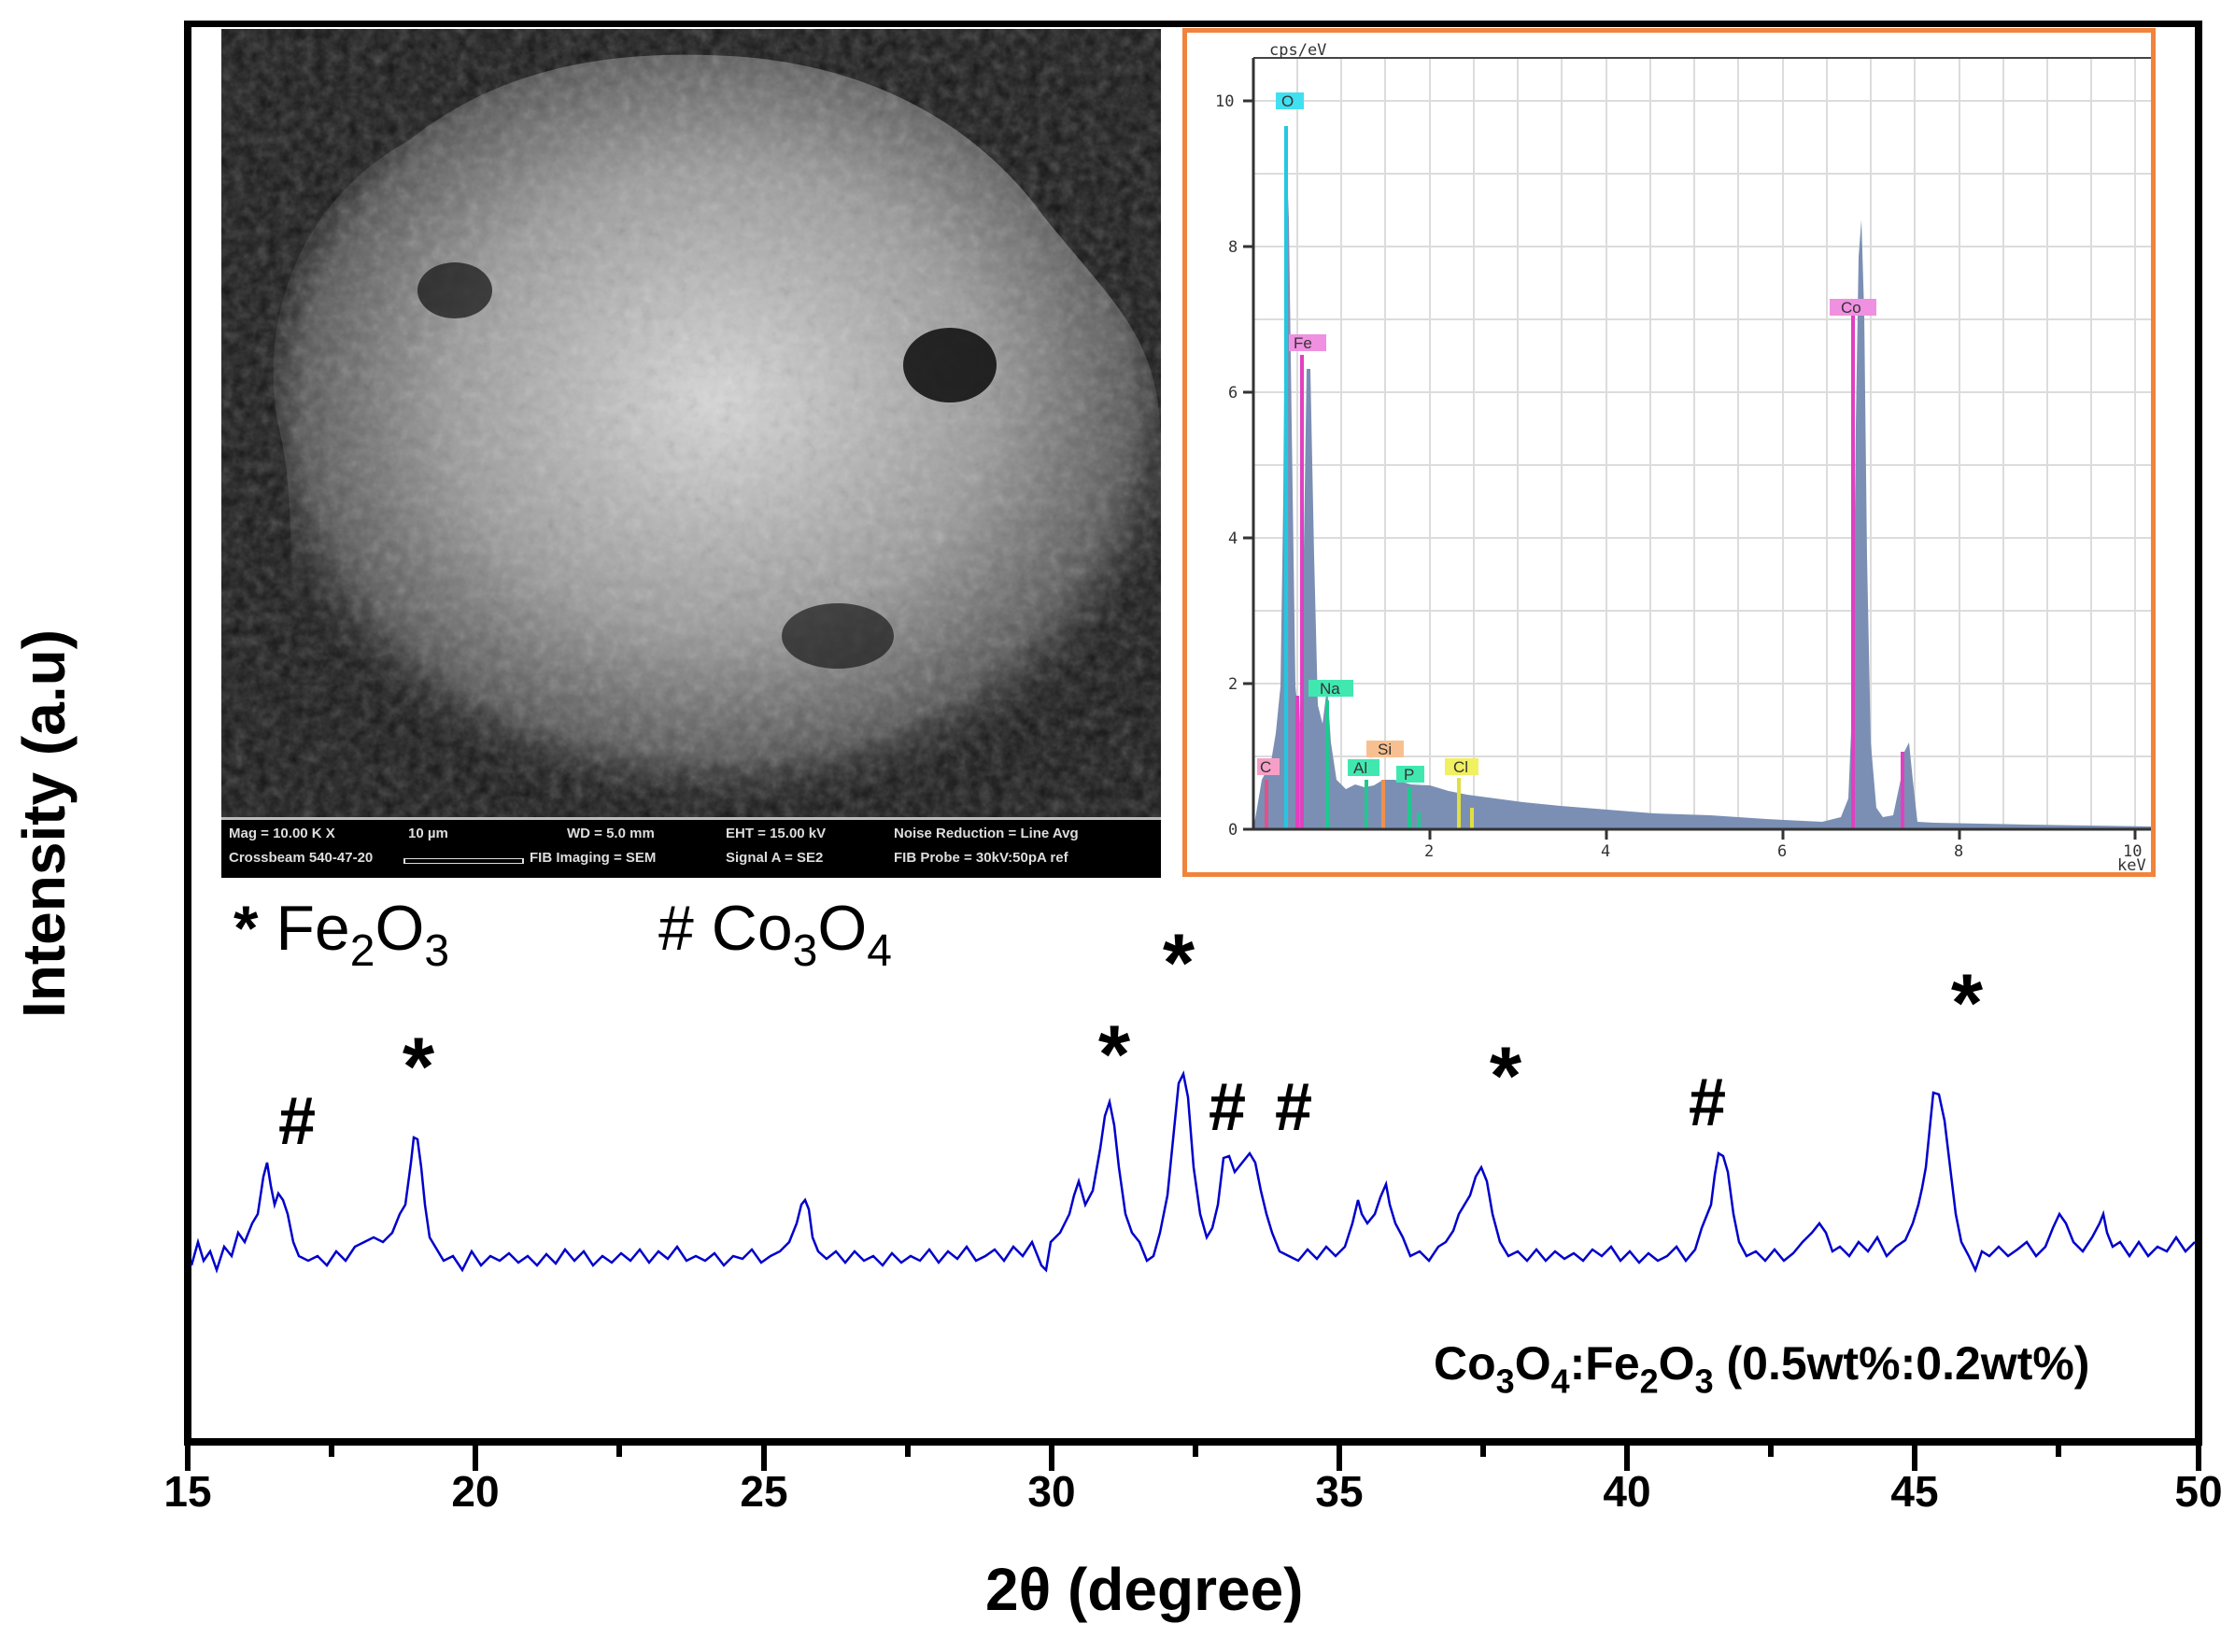 The height and width of the screenshot is (1652, 2235). I want to click on eds-label-c: C, so click(1265, 767).